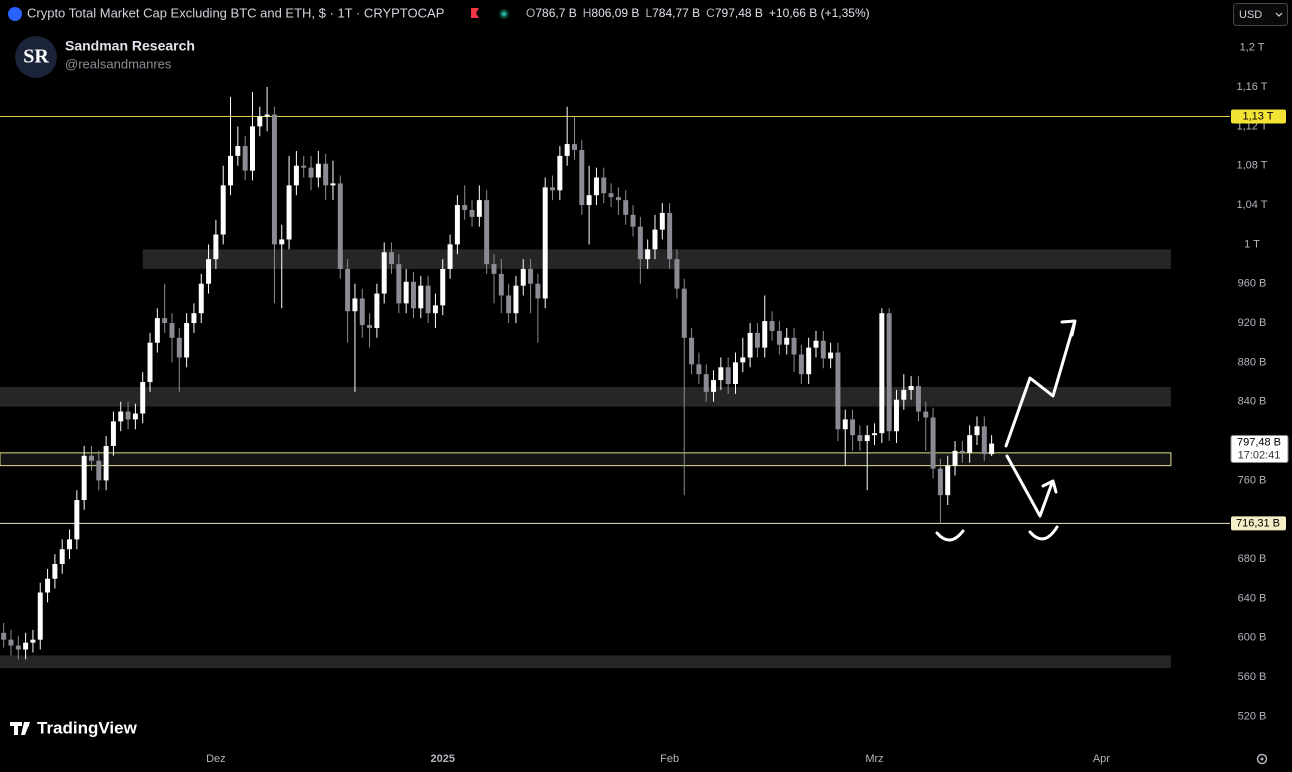  I want to click on y-tick-label: 1,2 T, so click(1252, 48).